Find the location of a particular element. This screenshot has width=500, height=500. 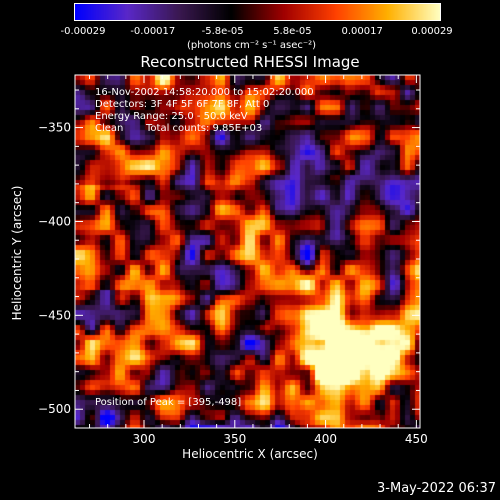

chart-title: Reconstructed RHESSI Image is located at coordinates (250, 62).